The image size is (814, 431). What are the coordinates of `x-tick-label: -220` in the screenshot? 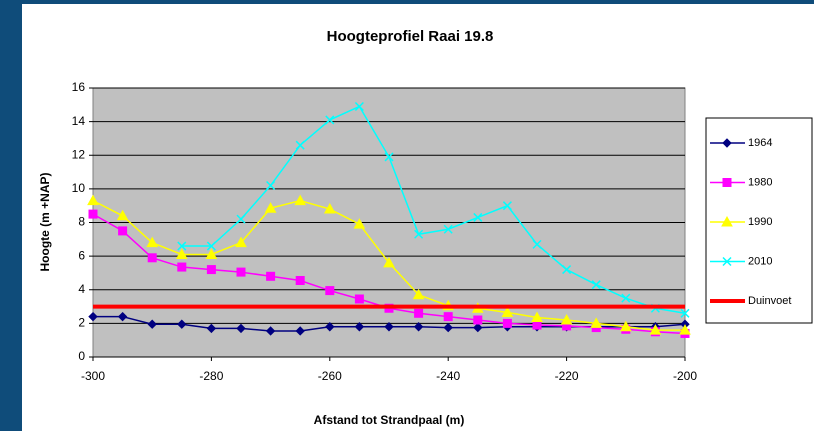 It's located at (567, 376).